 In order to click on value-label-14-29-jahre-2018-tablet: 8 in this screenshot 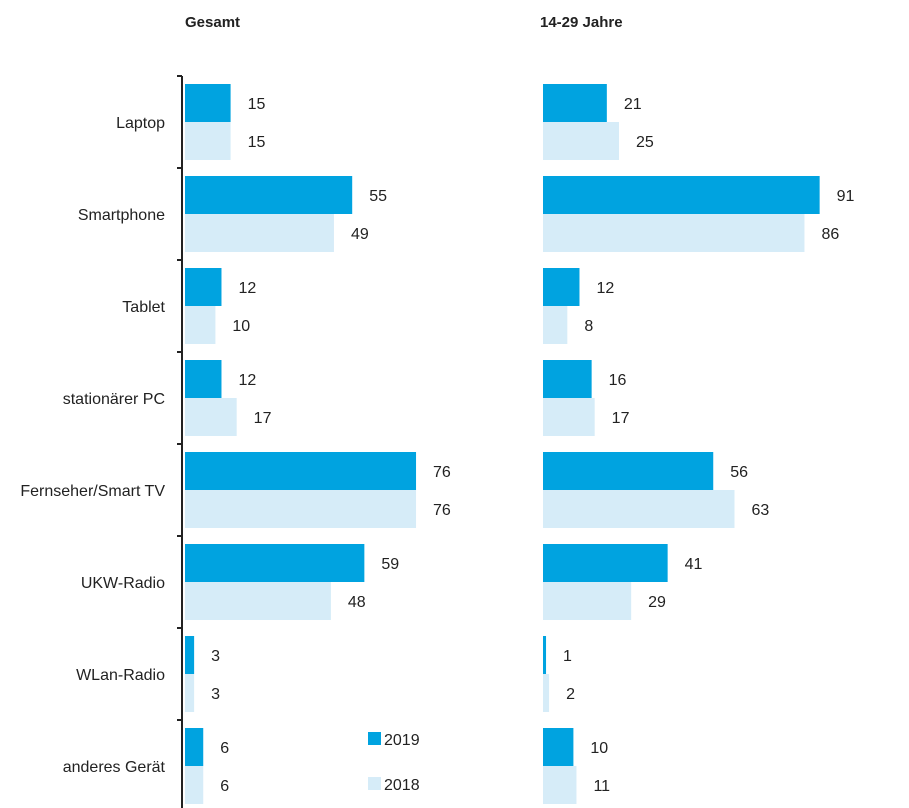, I will do `click(588, 326)`.